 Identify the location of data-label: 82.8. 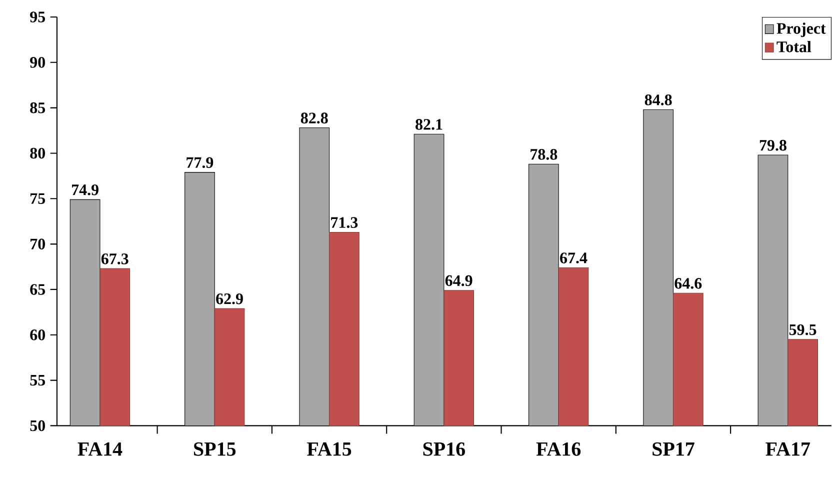
(314, 118).